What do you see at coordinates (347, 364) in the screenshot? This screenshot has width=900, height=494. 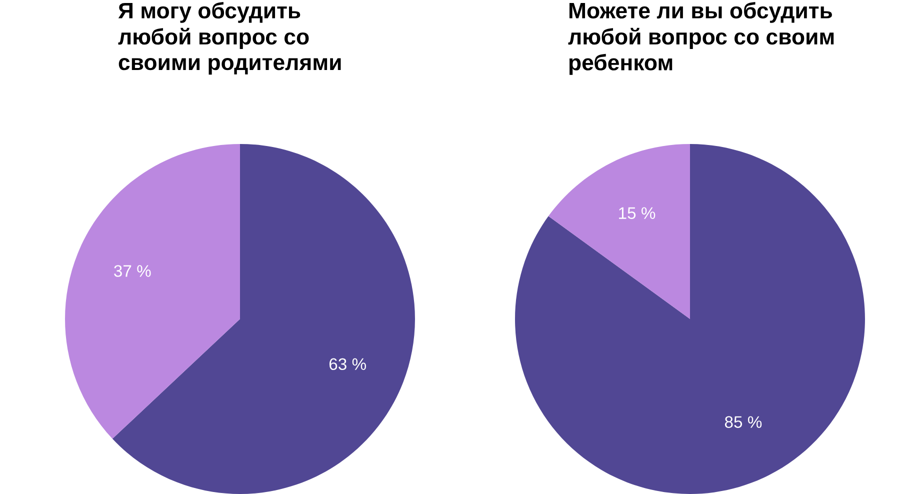 I see `data-label: 63 %` at bounding box center [347, 364].